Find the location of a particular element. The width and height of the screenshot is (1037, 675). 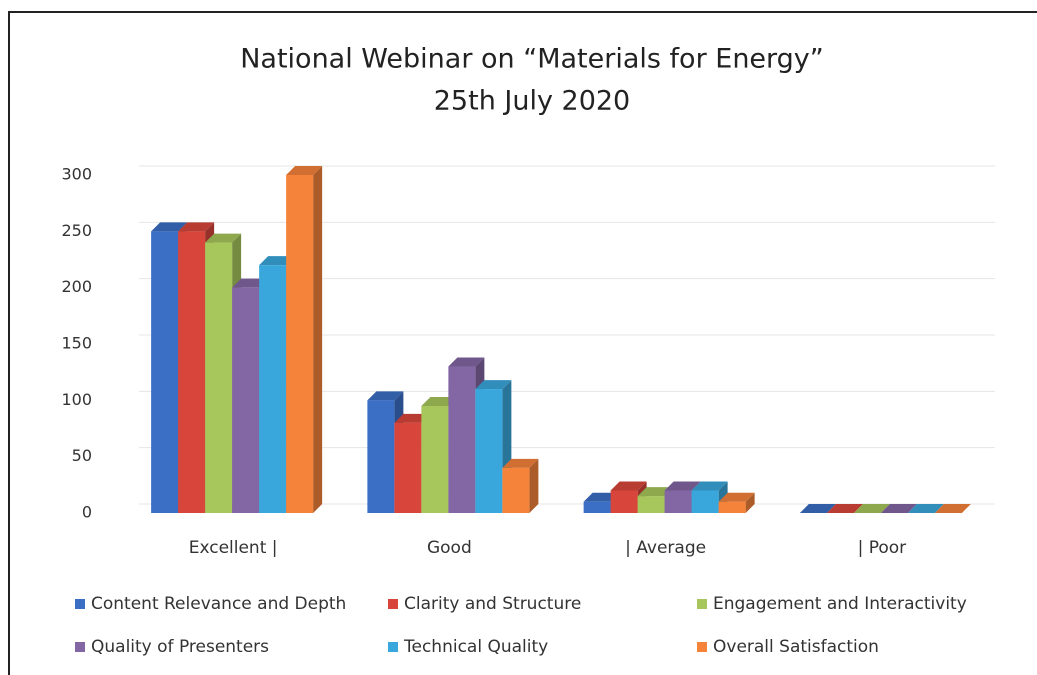

legend-label: Quality of Presenters is located at coordinates (180, 647).